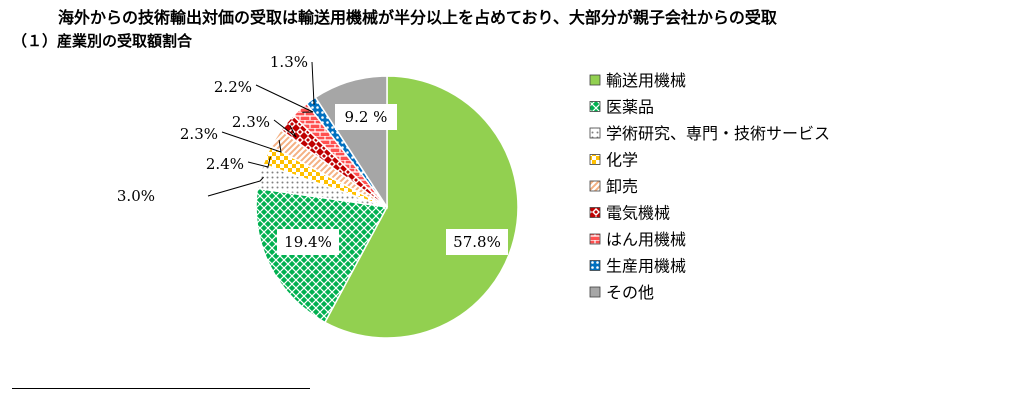  I want to click on legend-label-electrical: 電気機械, so click(638, 213).